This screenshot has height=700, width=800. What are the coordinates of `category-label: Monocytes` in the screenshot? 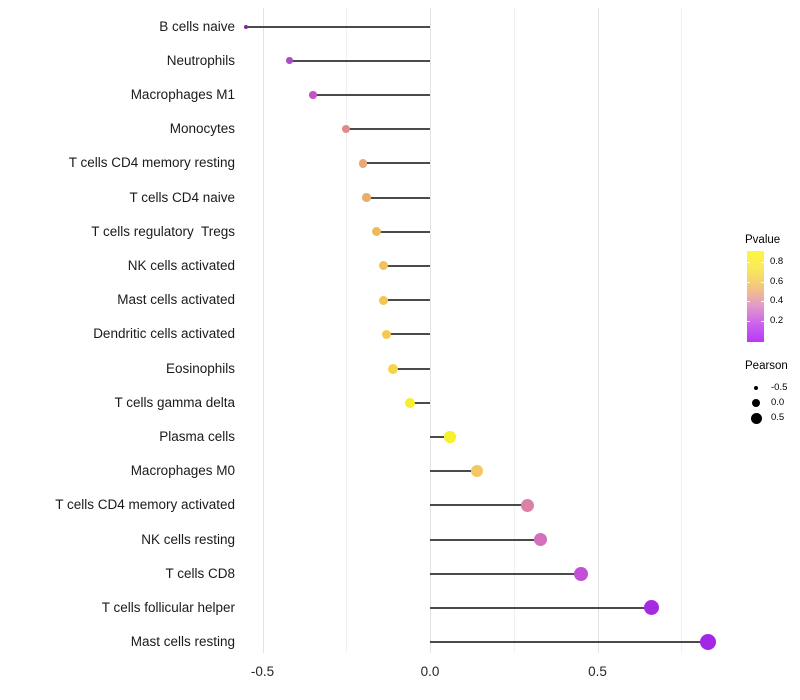 It's located at (202, 129).